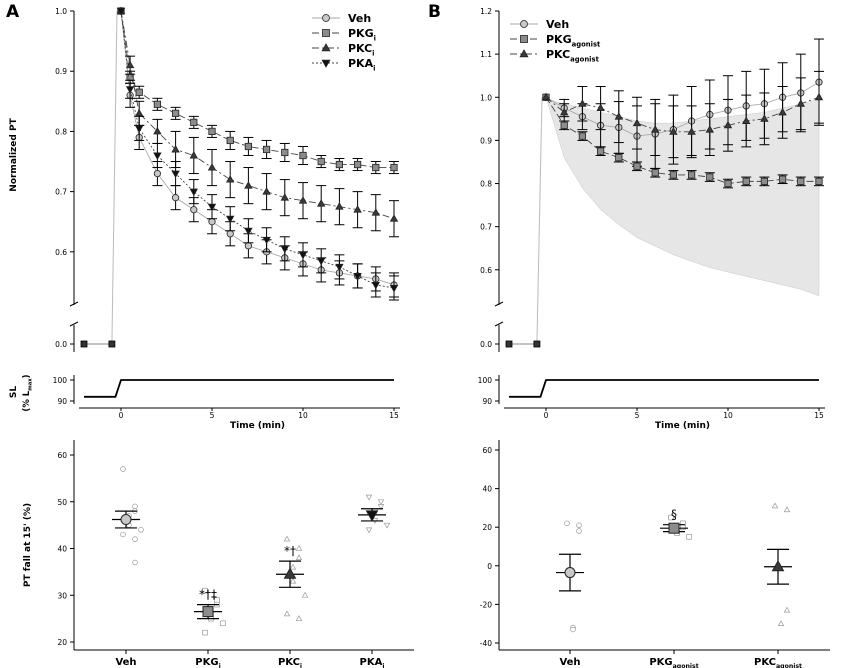 Image resolution: width=858 pixels, height=668 pixels. Describe the element at coordinates (434, 12) in the screenshot. I see `panel-label: B` at that location.